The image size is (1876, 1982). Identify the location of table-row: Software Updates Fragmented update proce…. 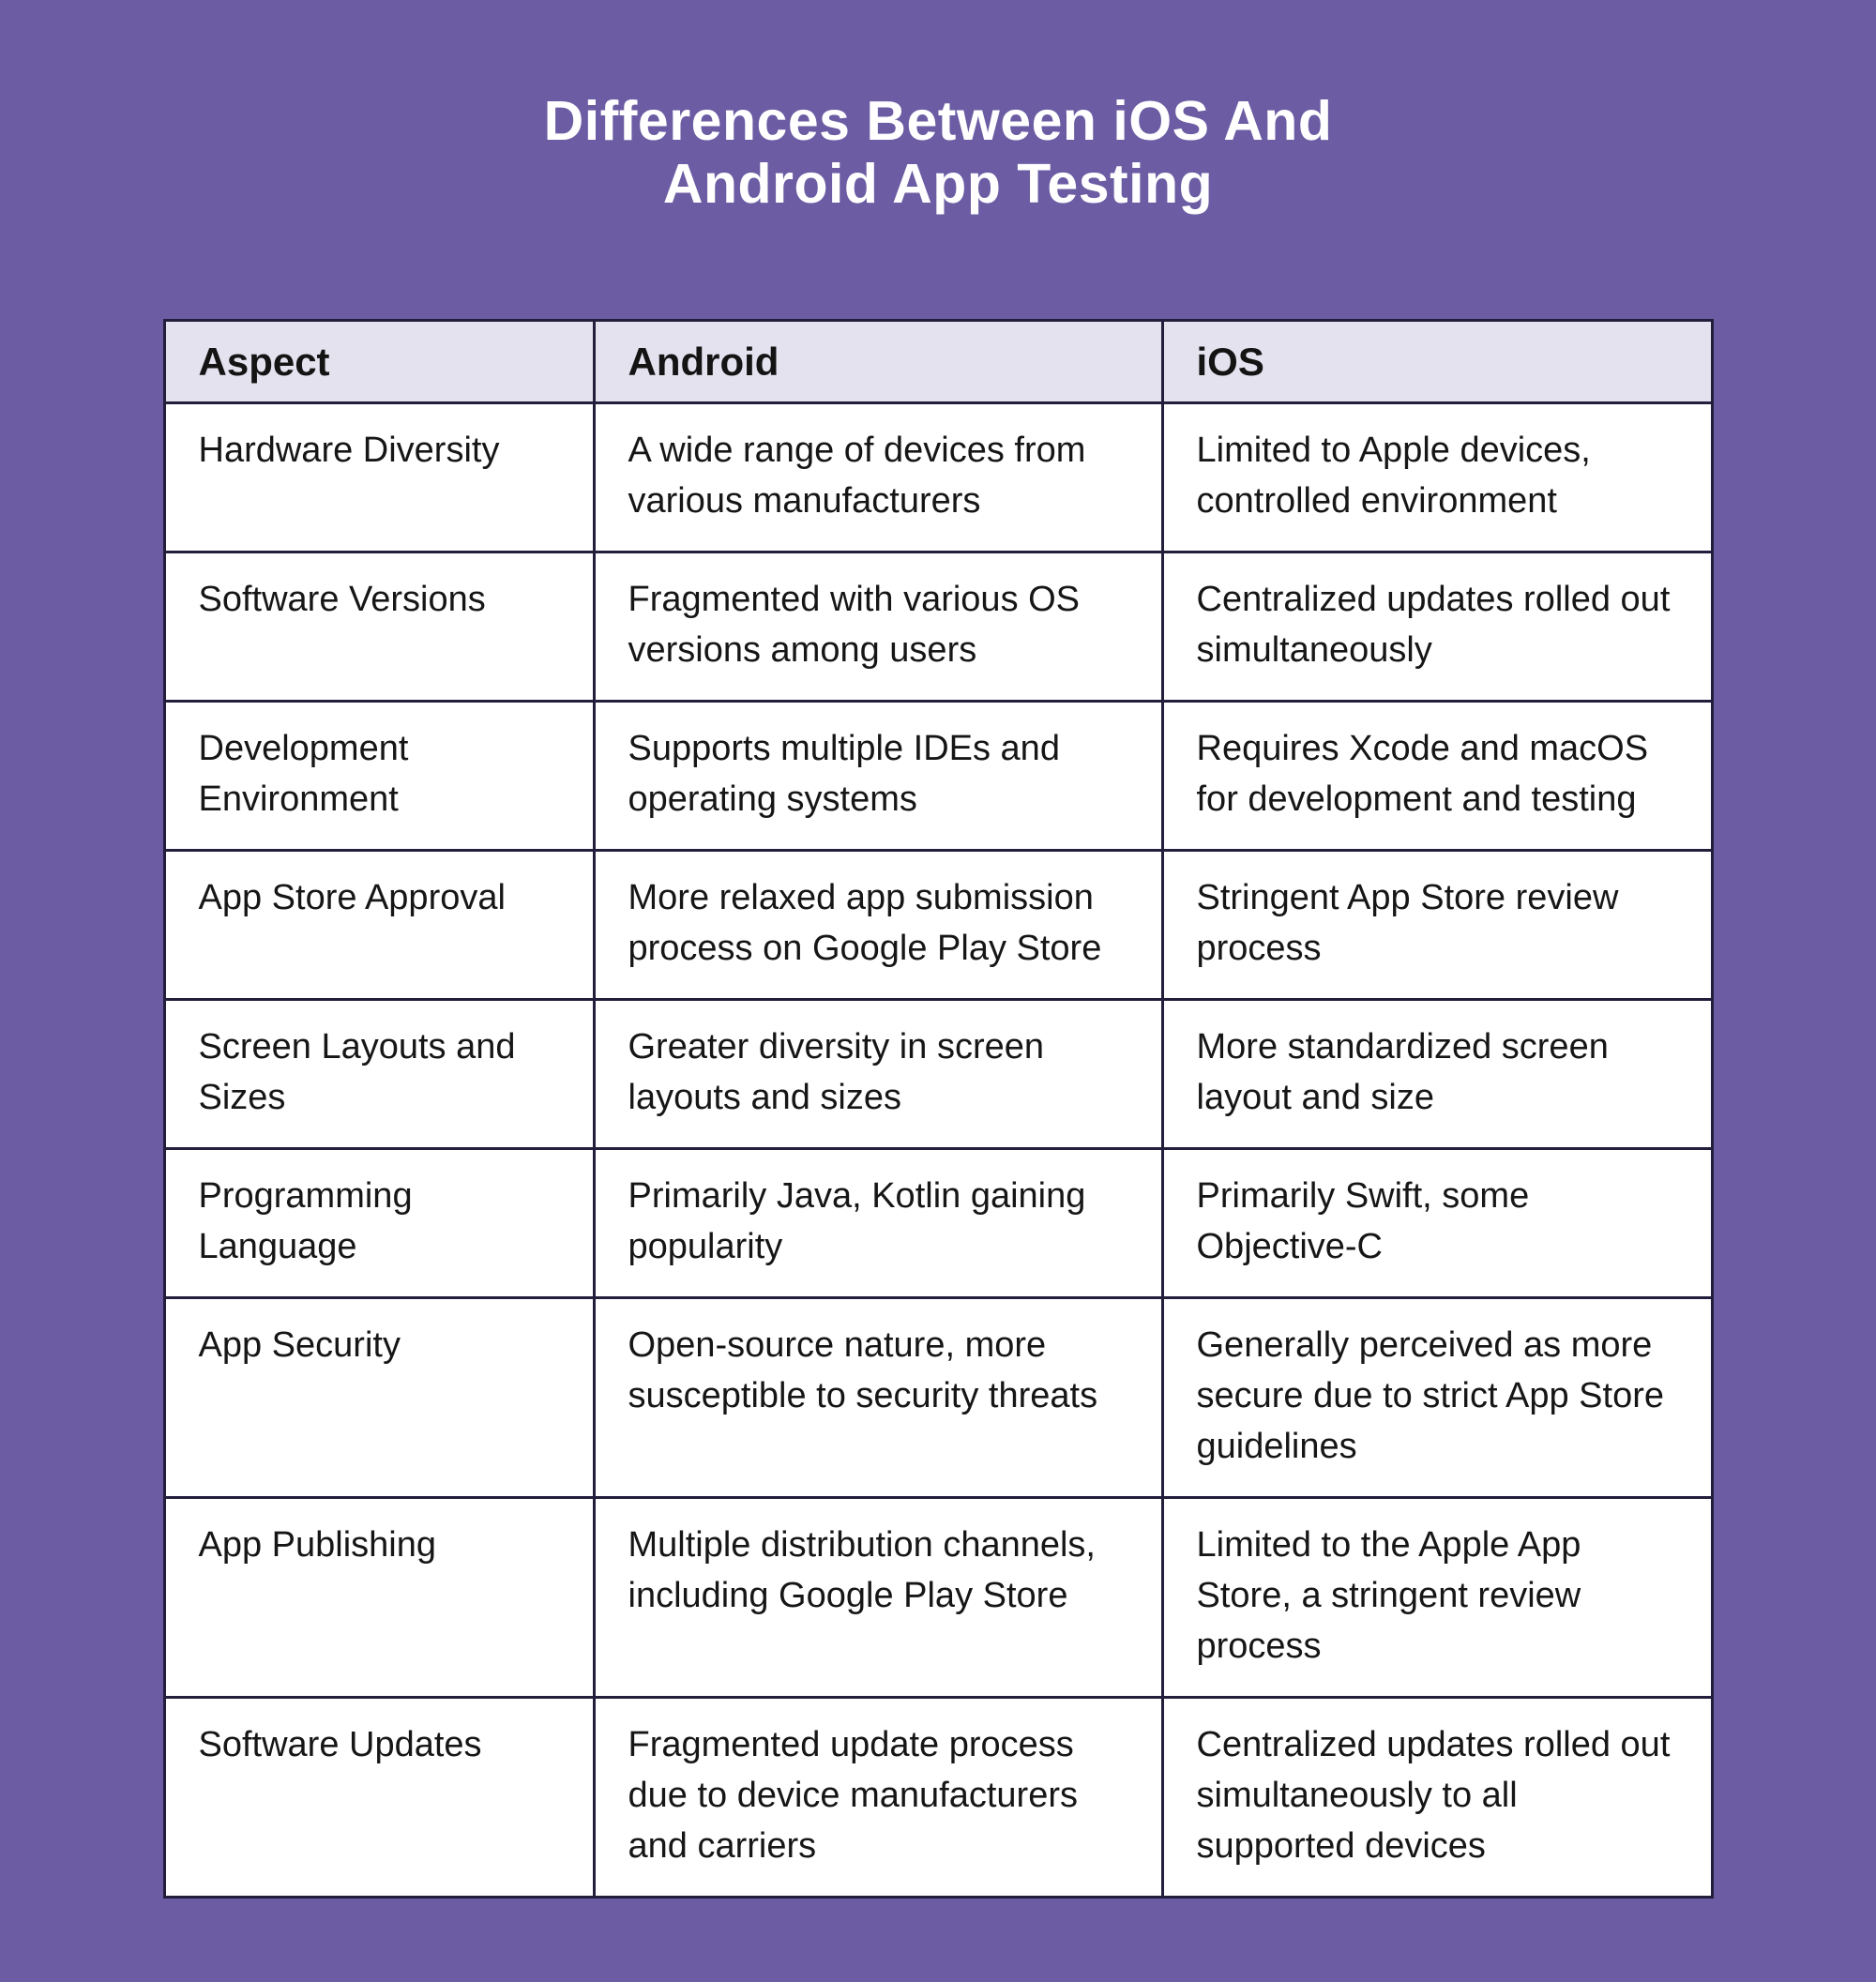
(938, 1797).